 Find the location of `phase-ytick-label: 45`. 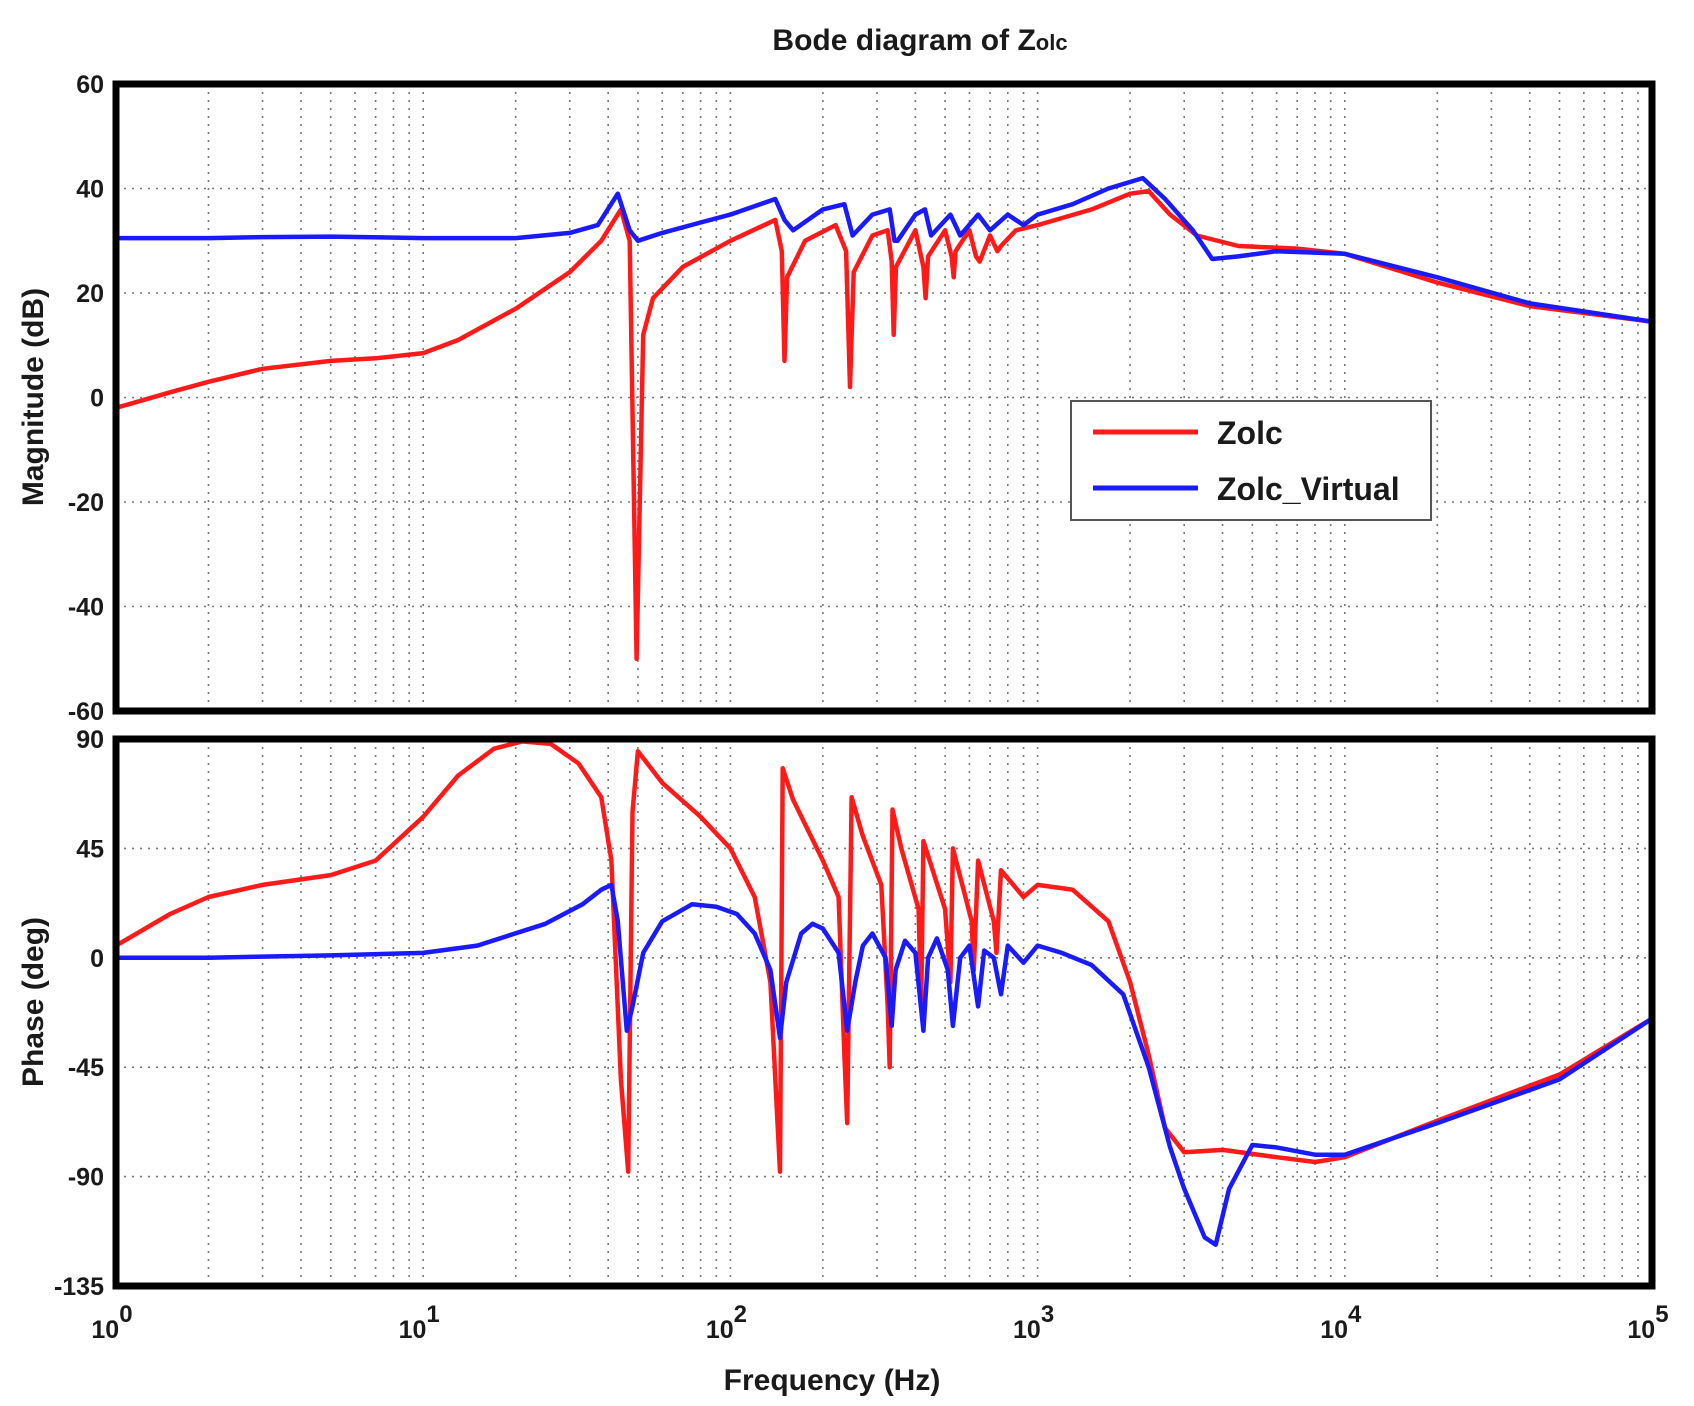

phase-ytick-label: 45 is located at coordinates (90, 849).